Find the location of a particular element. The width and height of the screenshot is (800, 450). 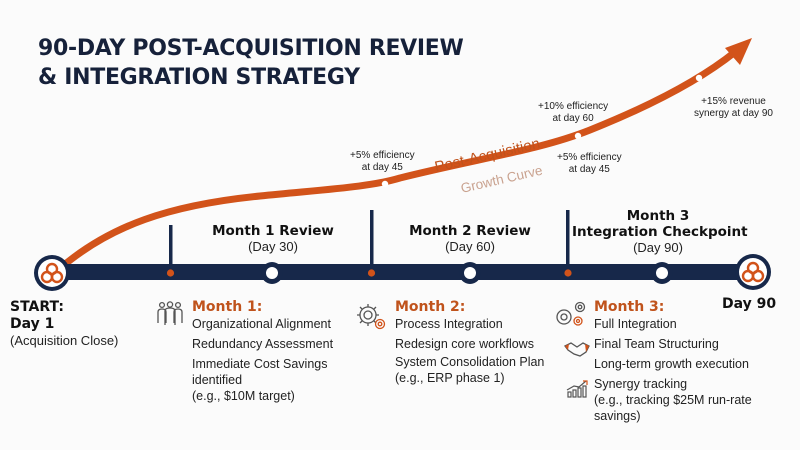

month2-heading: Month 2: is located at coordinates (430, 307).